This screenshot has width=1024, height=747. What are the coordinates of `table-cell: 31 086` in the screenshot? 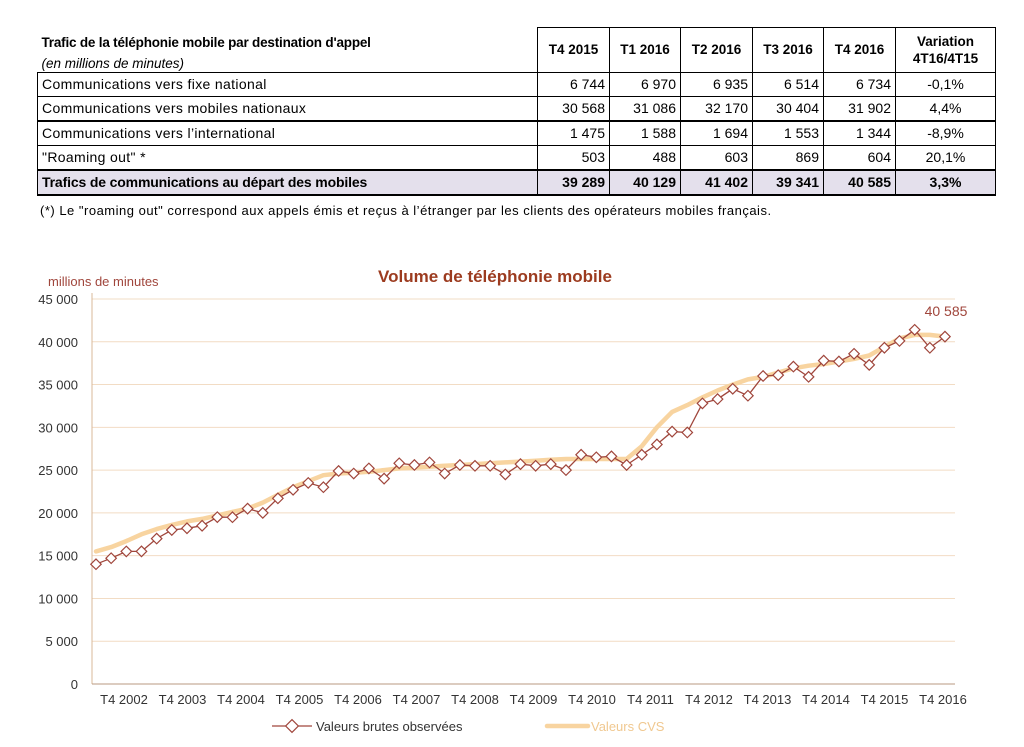 It's located at (645, 108).